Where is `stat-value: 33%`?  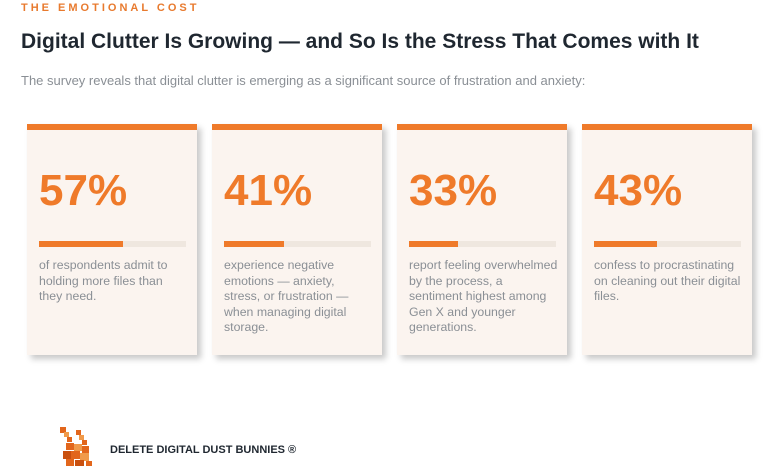 stat-value: 33% is located at coordinates (453, 190).